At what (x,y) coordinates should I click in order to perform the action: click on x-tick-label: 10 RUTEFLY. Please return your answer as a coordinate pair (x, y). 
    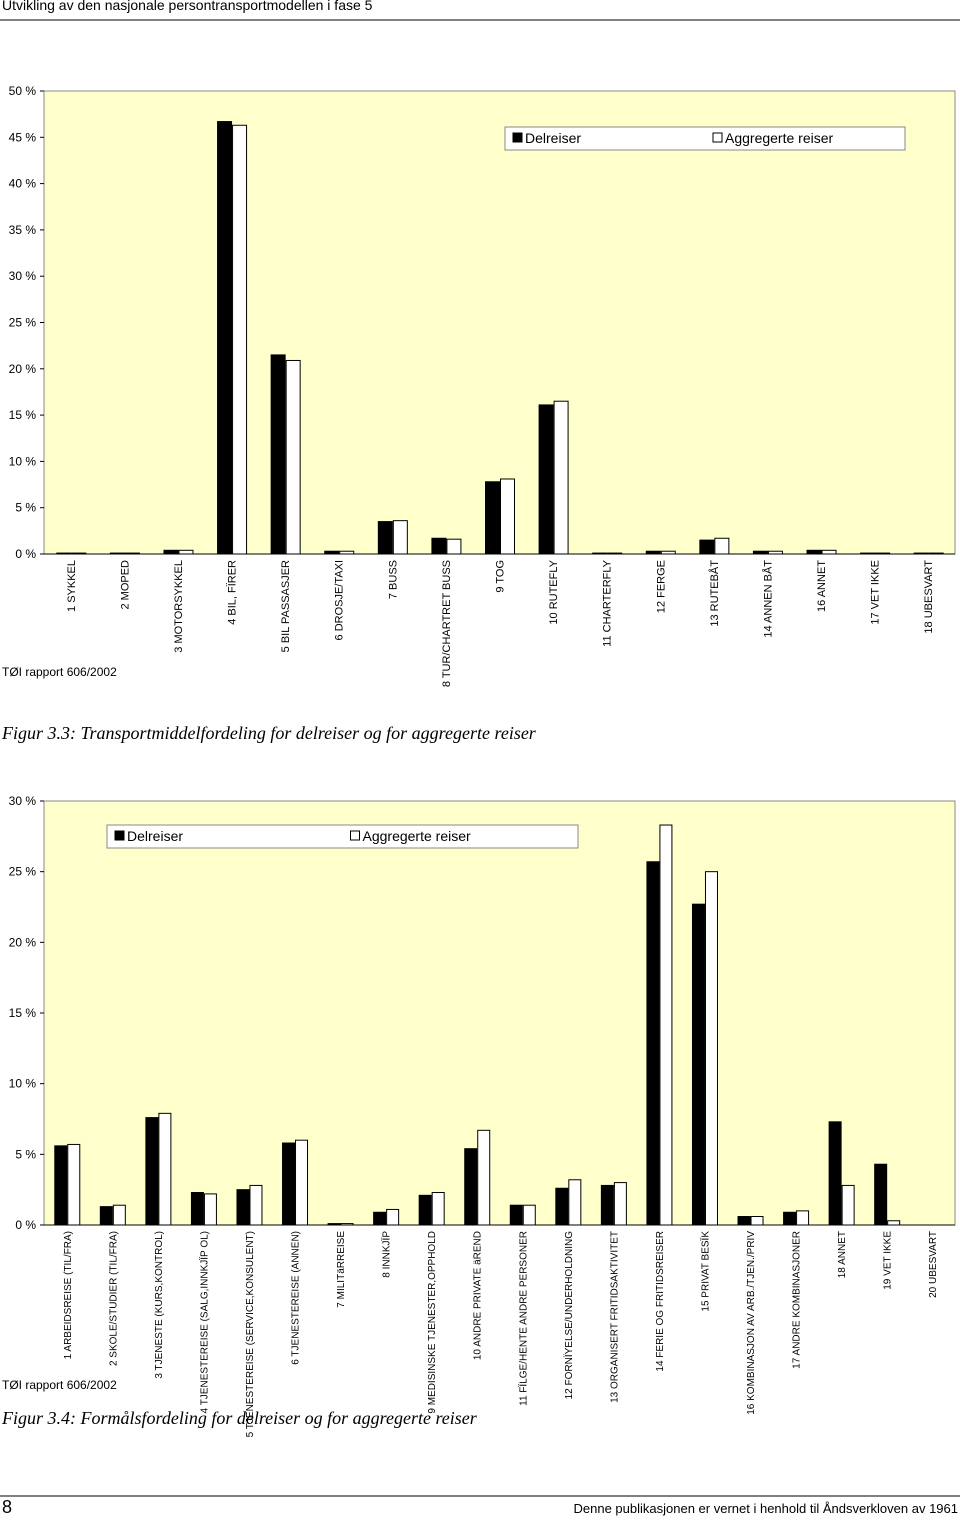
    Looking at the image, I should click on (554, 591).